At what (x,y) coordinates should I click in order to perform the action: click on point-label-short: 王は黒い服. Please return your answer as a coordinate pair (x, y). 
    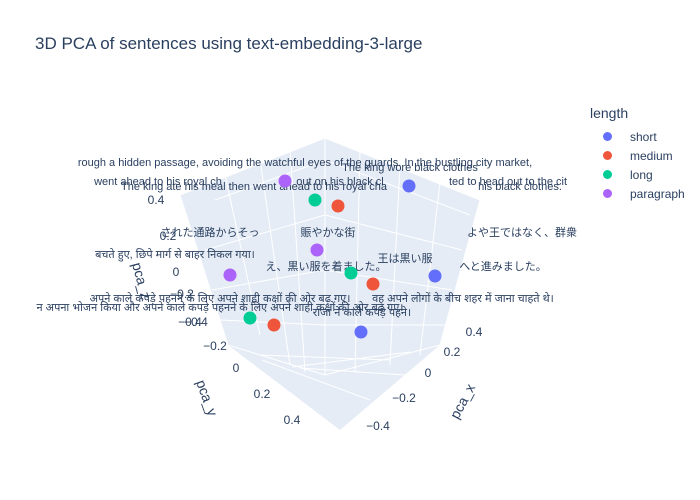
    Looking at the image, I should click on (405, 258).